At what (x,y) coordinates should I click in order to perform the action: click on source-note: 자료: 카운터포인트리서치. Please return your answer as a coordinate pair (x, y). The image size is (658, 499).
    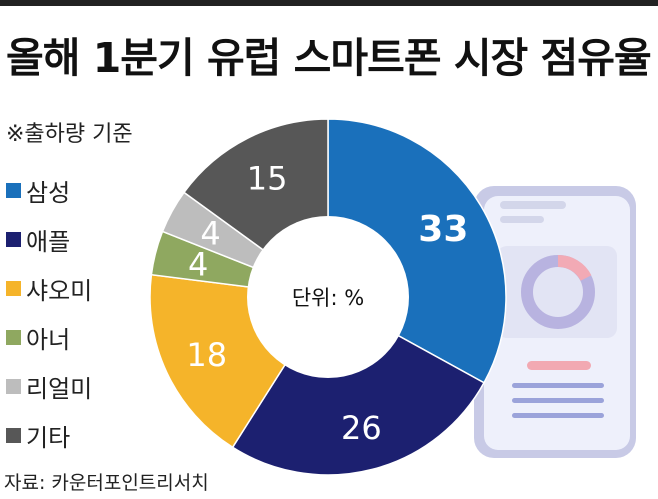
    Looking at the image, I should click on (106, 483).